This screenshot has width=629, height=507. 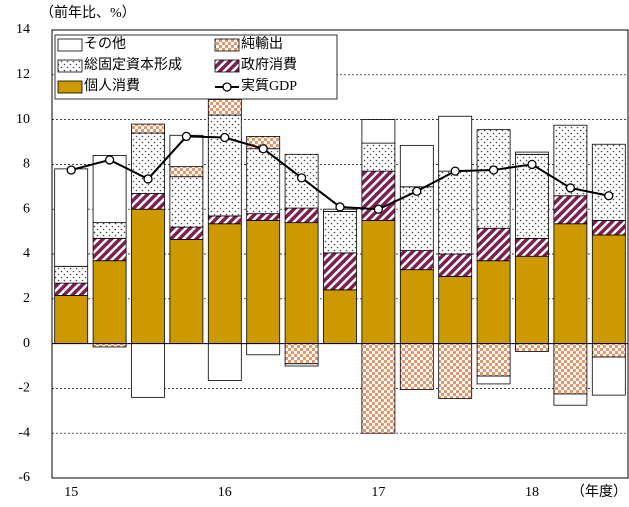 I want to click on legend-label: 純輸出, so click(x=262, y=44).